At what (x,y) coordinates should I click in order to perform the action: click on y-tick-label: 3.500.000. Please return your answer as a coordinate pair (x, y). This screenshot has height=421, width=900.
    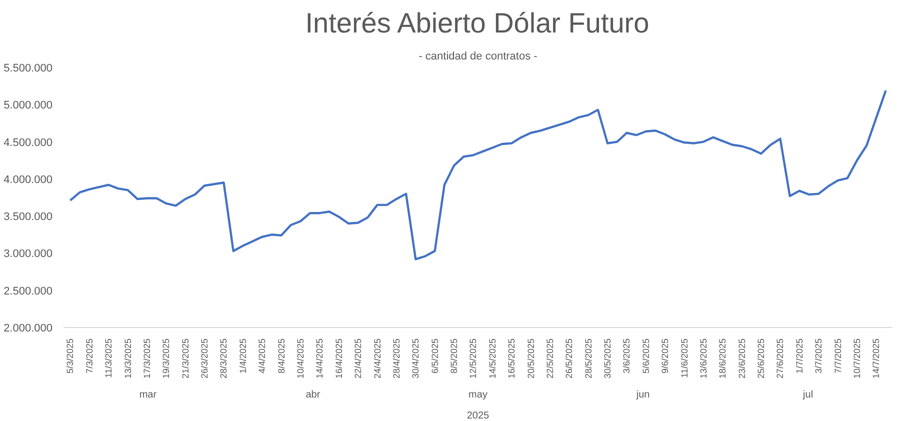
    Looking at the image, I should click on (28, 217).